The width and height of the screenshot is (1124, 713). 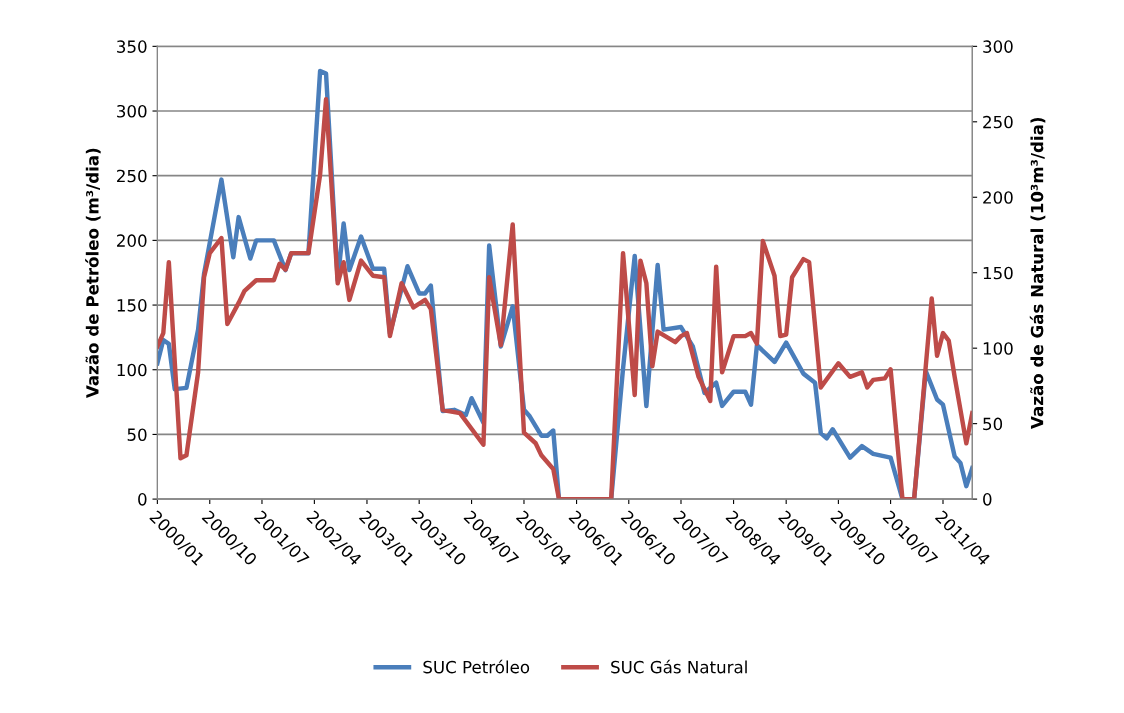 What do you see at coordinates (132, 46) in the screenshot?
I see `y-tick-label: 350` at bounding box center [132, 46].